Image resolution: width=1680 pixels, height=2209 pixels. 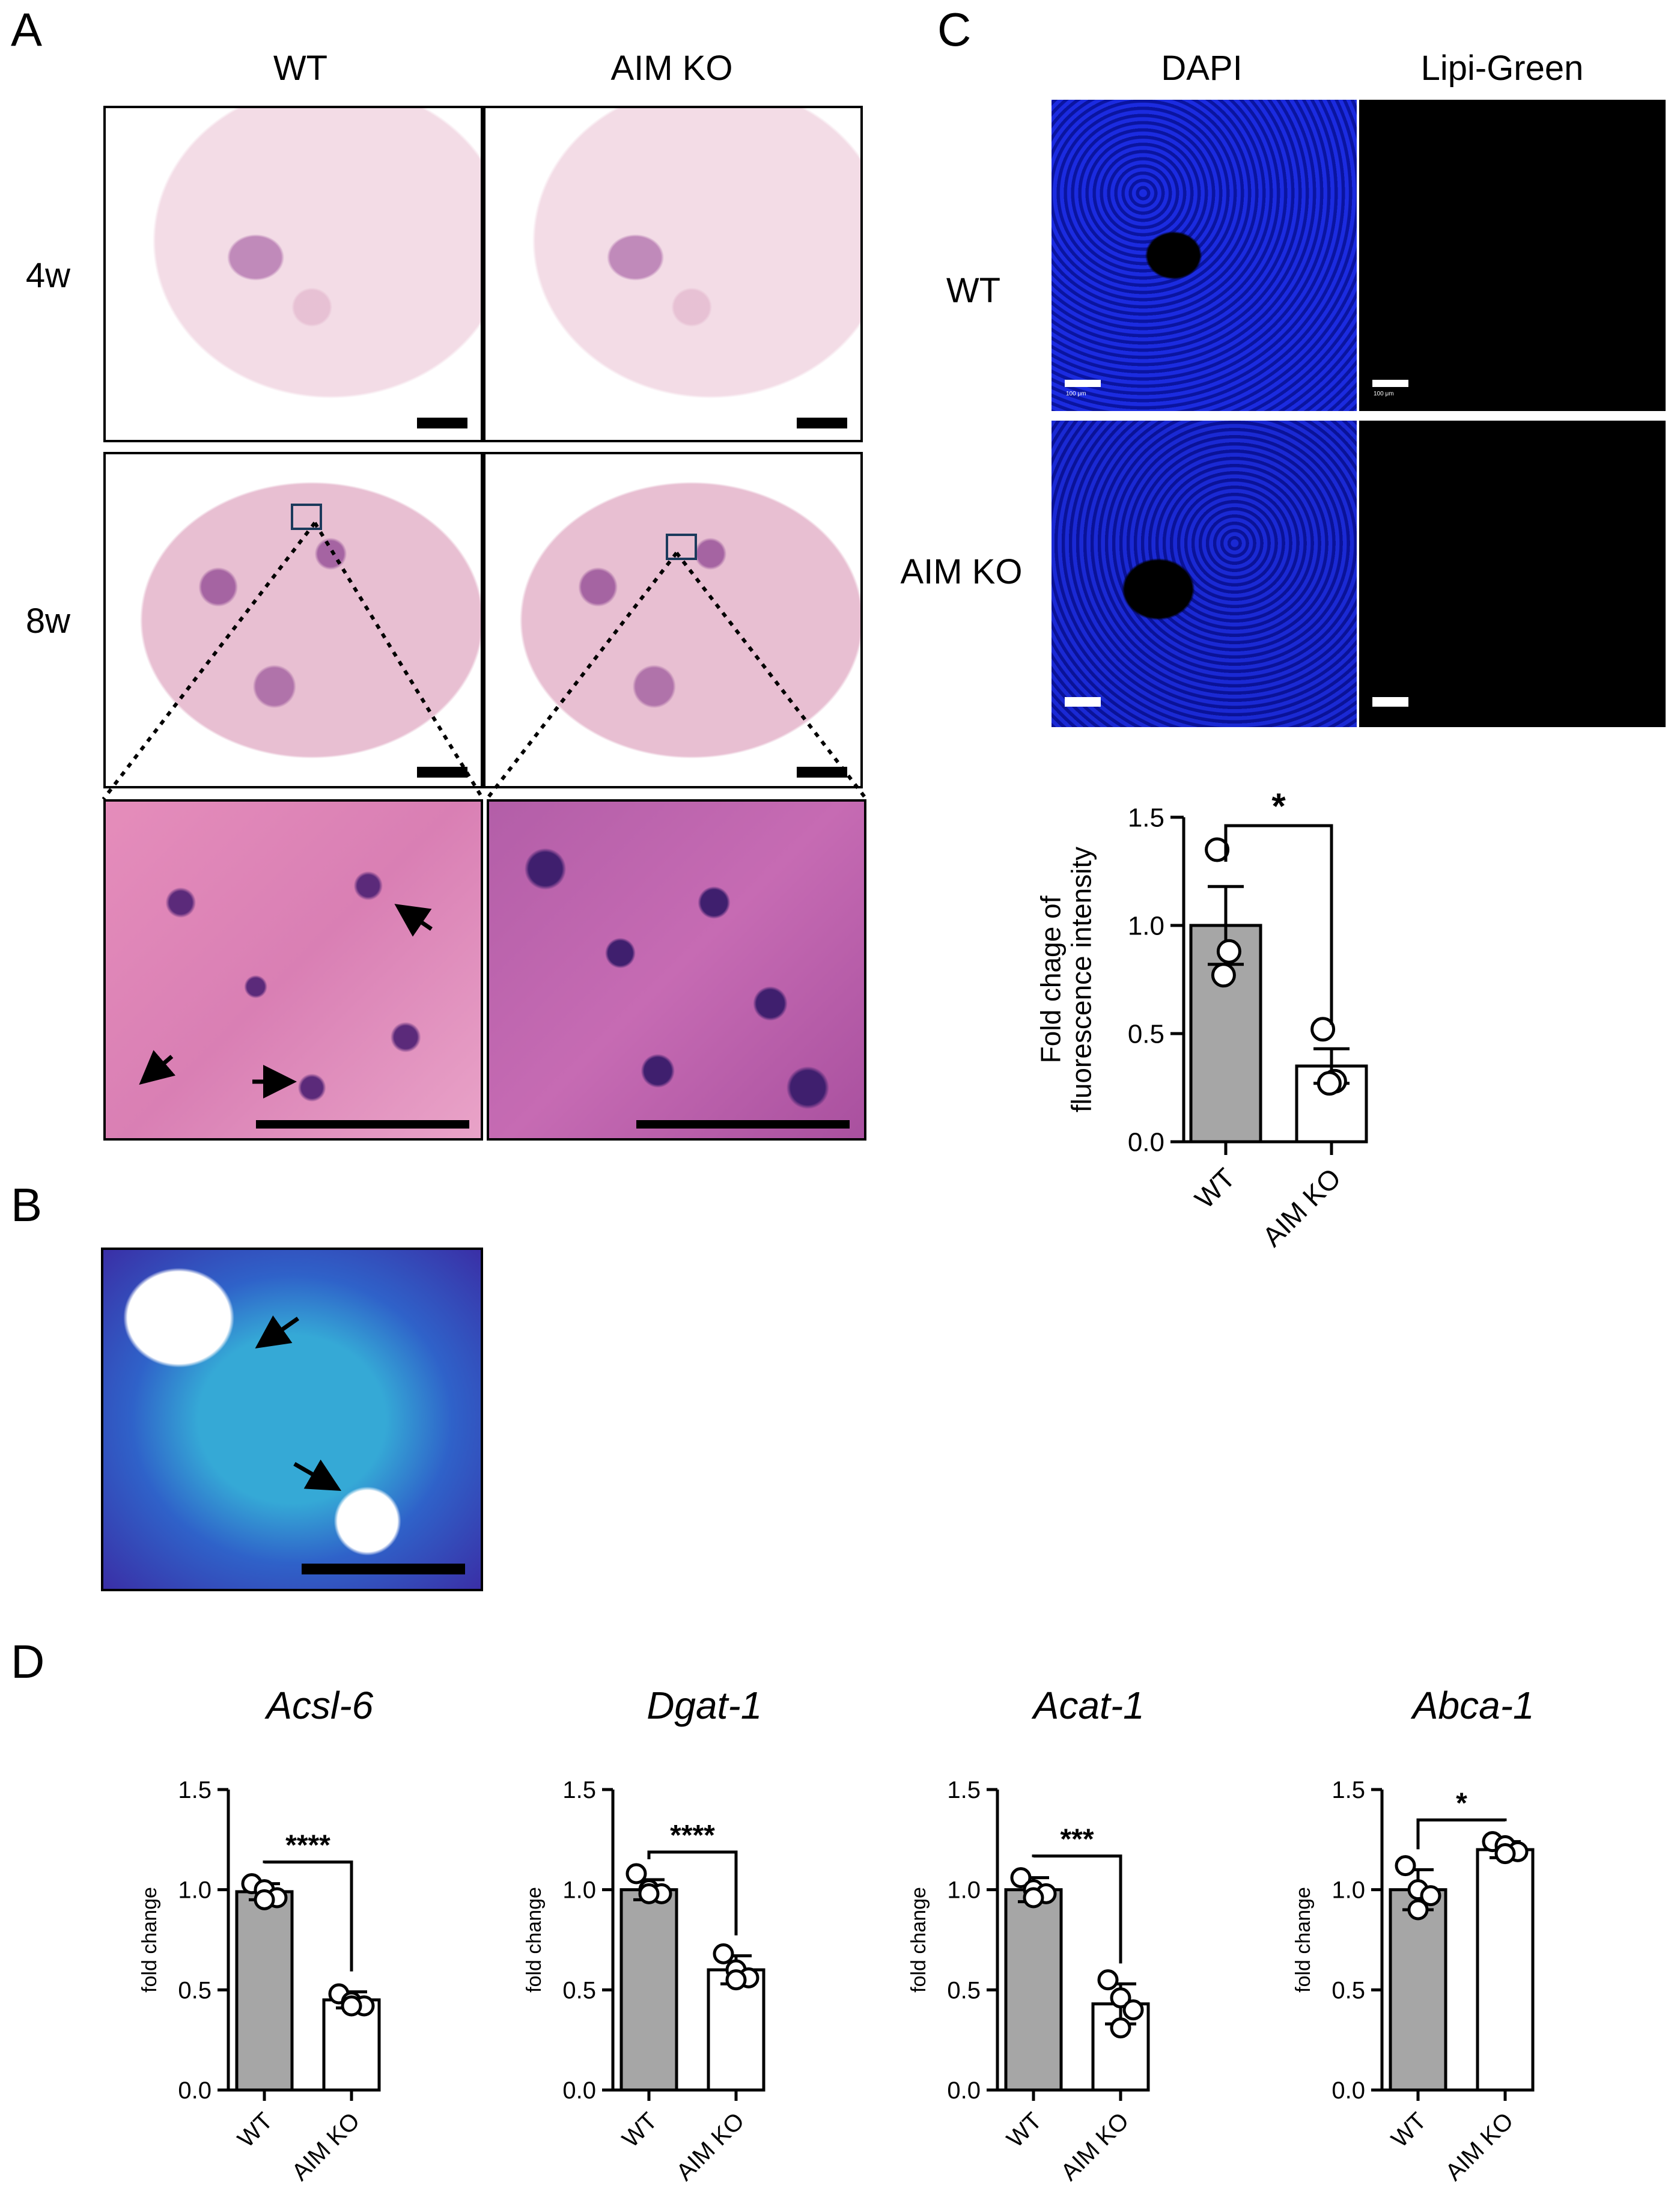 I want to click on panel-b-label: B, so click(x=27, y=1204).